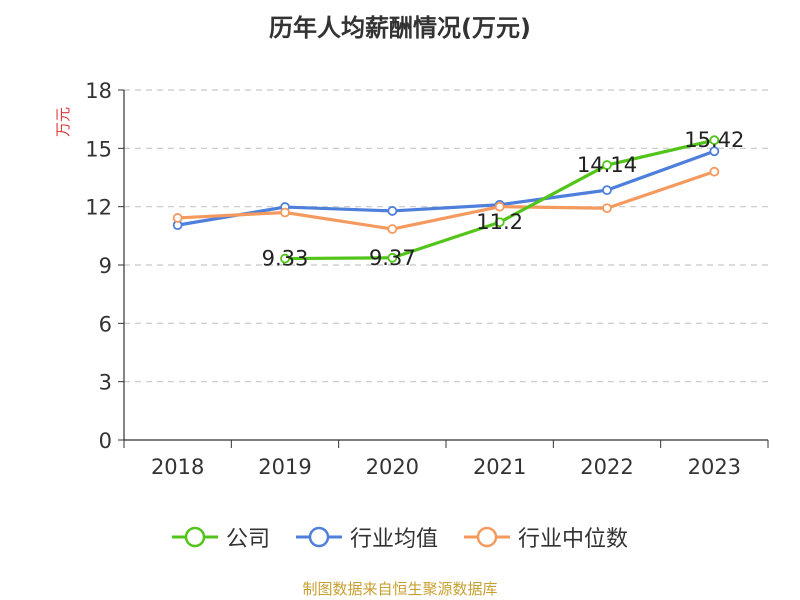 Image resolution: width=800 pixels, height=600 pixels. What do you see at coordinates (247, 539) in the screenshot?
I see `legend-label-company: 公司` at bounding box center [247, 539].